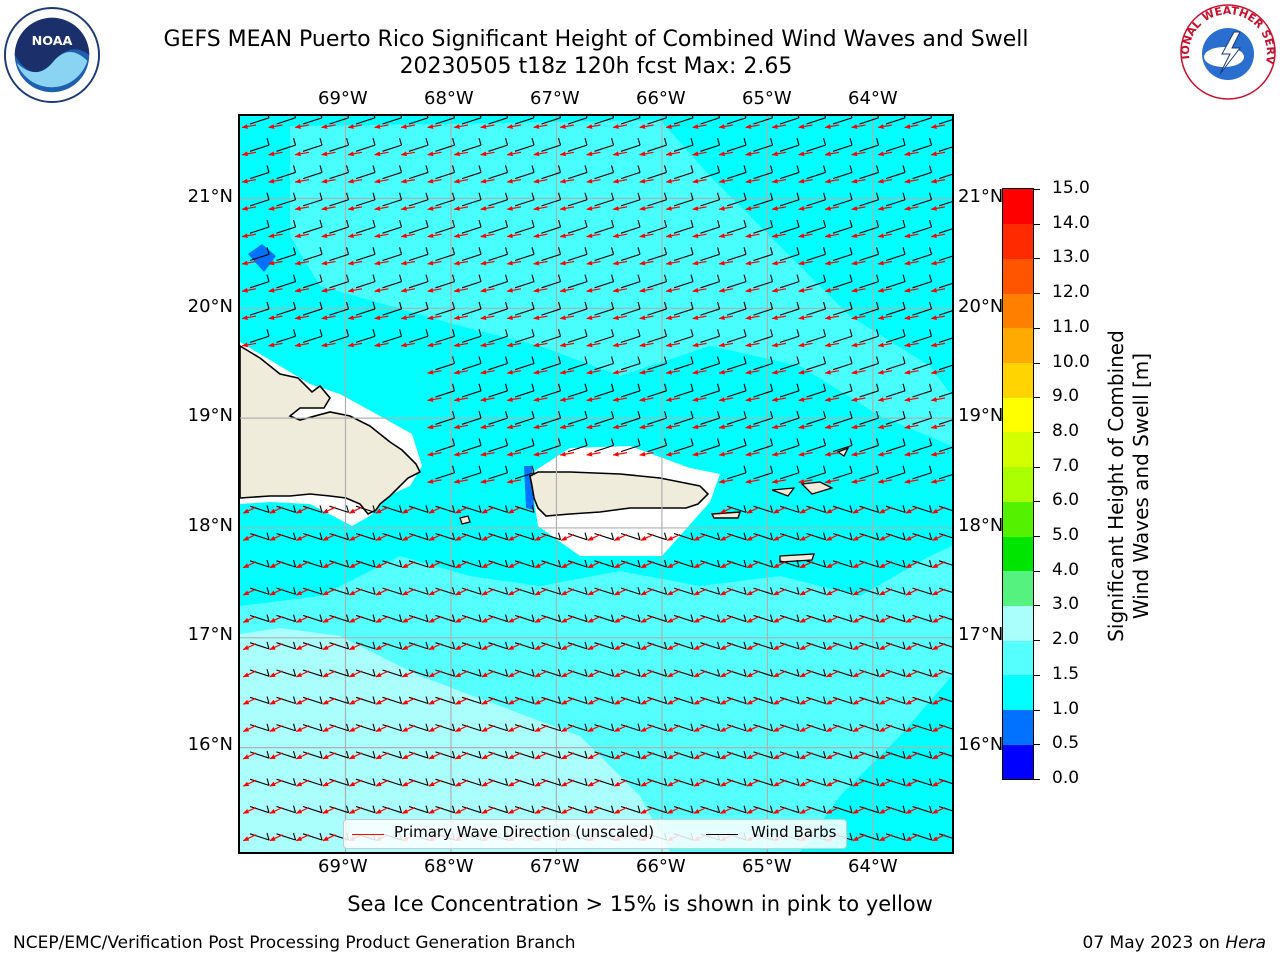  I want to click on wind-barb-legend-swatch, so click(722, 834).